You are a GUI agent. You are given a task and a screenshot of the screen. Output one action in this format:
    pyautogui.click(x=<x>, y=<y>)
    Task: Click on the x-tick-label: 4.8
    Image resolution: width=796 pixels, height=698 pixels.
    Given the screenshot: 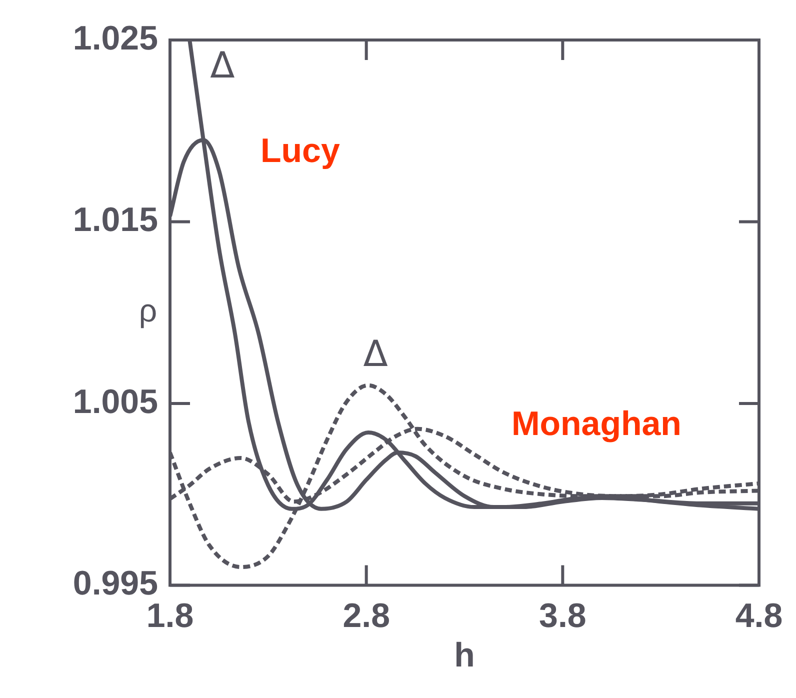 What is the action you would take?
    pyautogui.click(x=759, y=615)
    